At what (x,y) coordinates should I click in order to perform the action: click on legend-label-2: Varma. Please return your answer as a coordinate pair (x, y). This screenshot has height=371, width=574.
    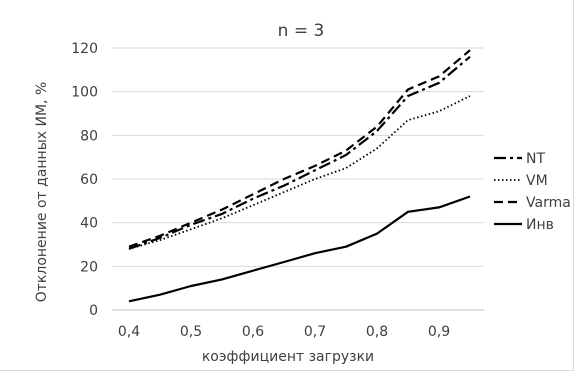
    Looking at the image, I should click on (548, 203).